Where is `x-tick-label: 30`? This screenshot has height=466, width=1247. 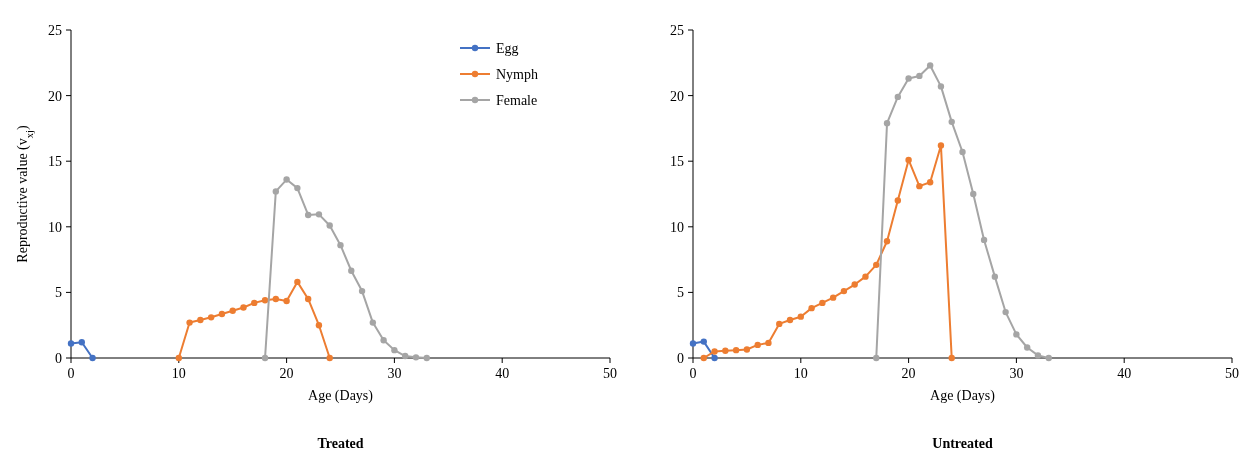 x-tick-label: 30 is located at coordinates (394, 373).